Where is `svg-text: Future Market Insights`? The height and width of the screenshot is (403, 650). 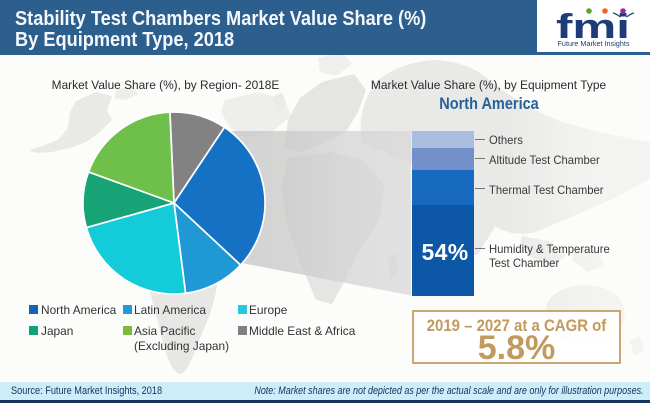
svg-text: Future Market Insights is located at coordinates (594, 43).